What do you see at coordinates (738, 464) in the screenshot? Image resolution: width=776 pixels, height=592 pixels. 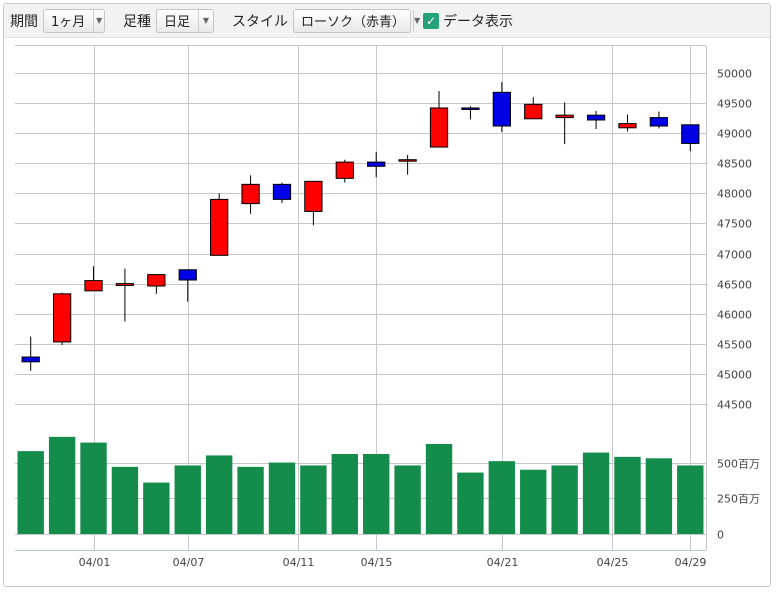 I see `volume-tick-label: 500百万` at bounding box center [738, 464].